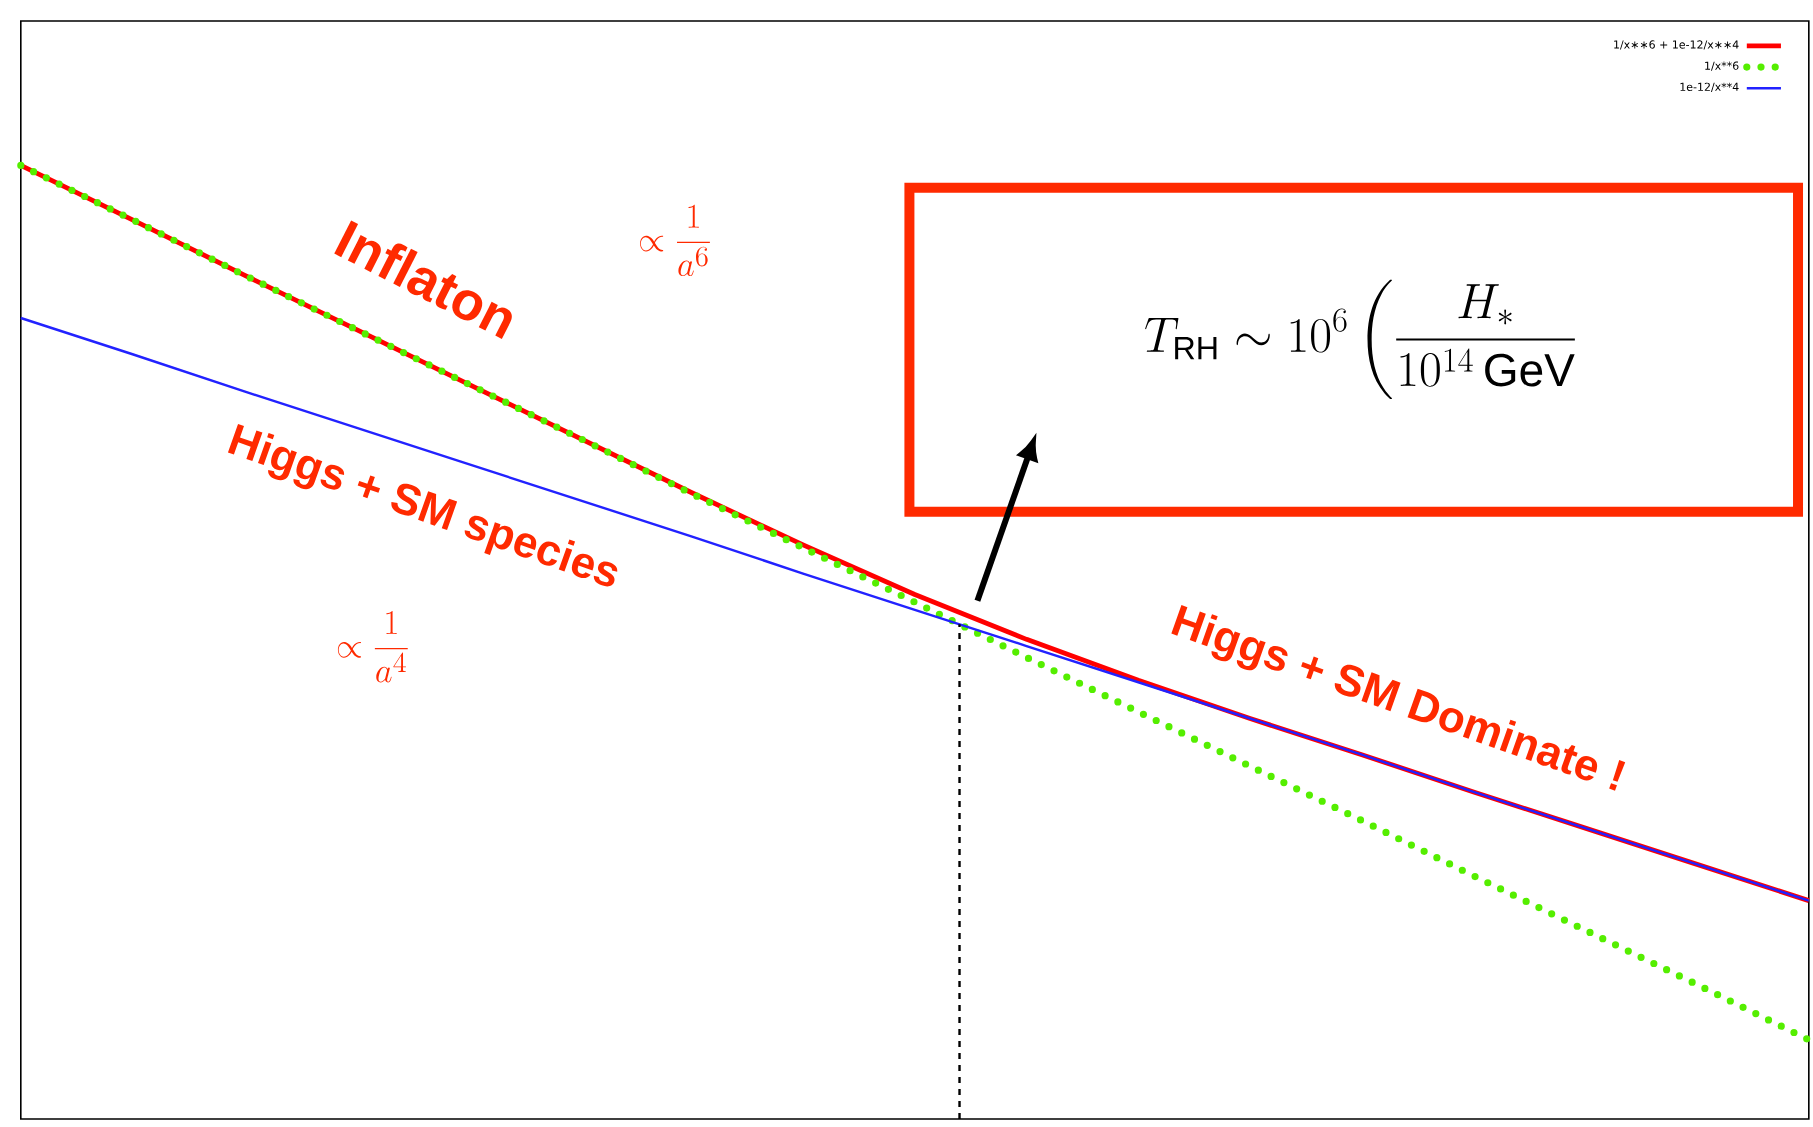 Image resolution: width=1813 pixels, height=1127 pixels. Describe the element at coordinates (1360, 339) in the screenshot. I see `annotation: $T_{\mathrm{RH}} \sim 10^{6} \left( \frac{H_{*}}{10^{14}\,\mathrm{GeV}} \right.$` at that location.